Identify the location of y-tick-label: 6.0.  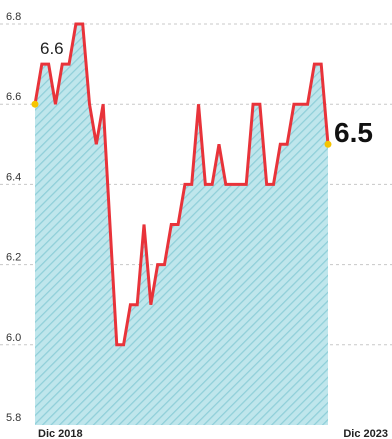
(13, 338).